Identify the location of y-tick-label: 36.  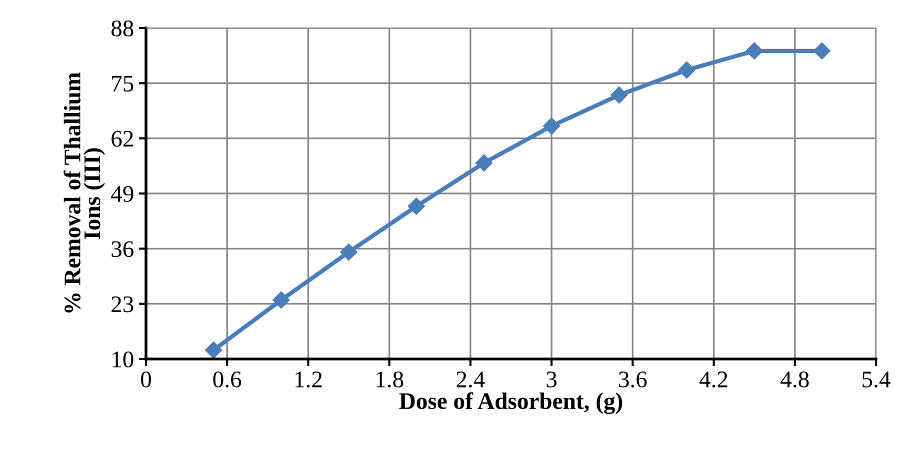
(123, 249).